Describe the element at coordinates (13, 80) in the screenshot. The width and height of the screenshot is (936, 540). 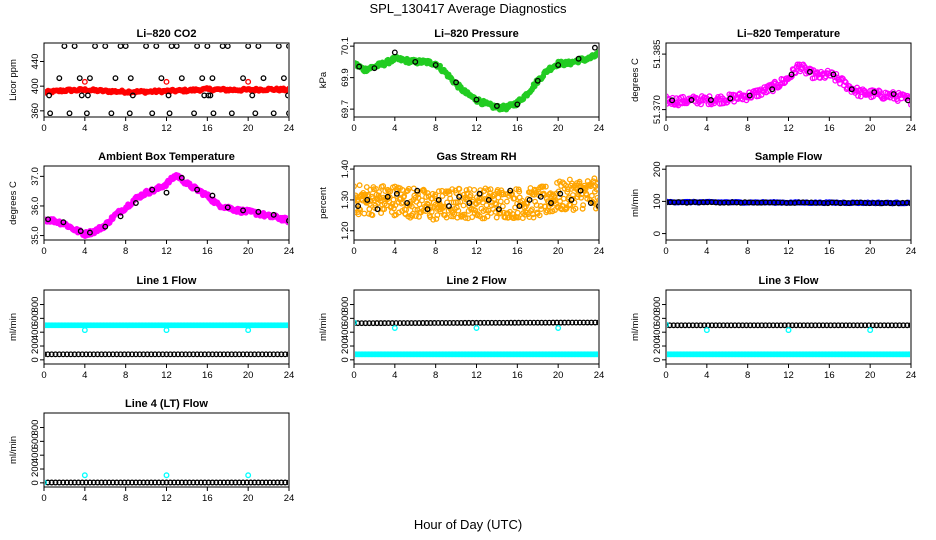
I see `y-axis-label: Licor ppm` at that location.